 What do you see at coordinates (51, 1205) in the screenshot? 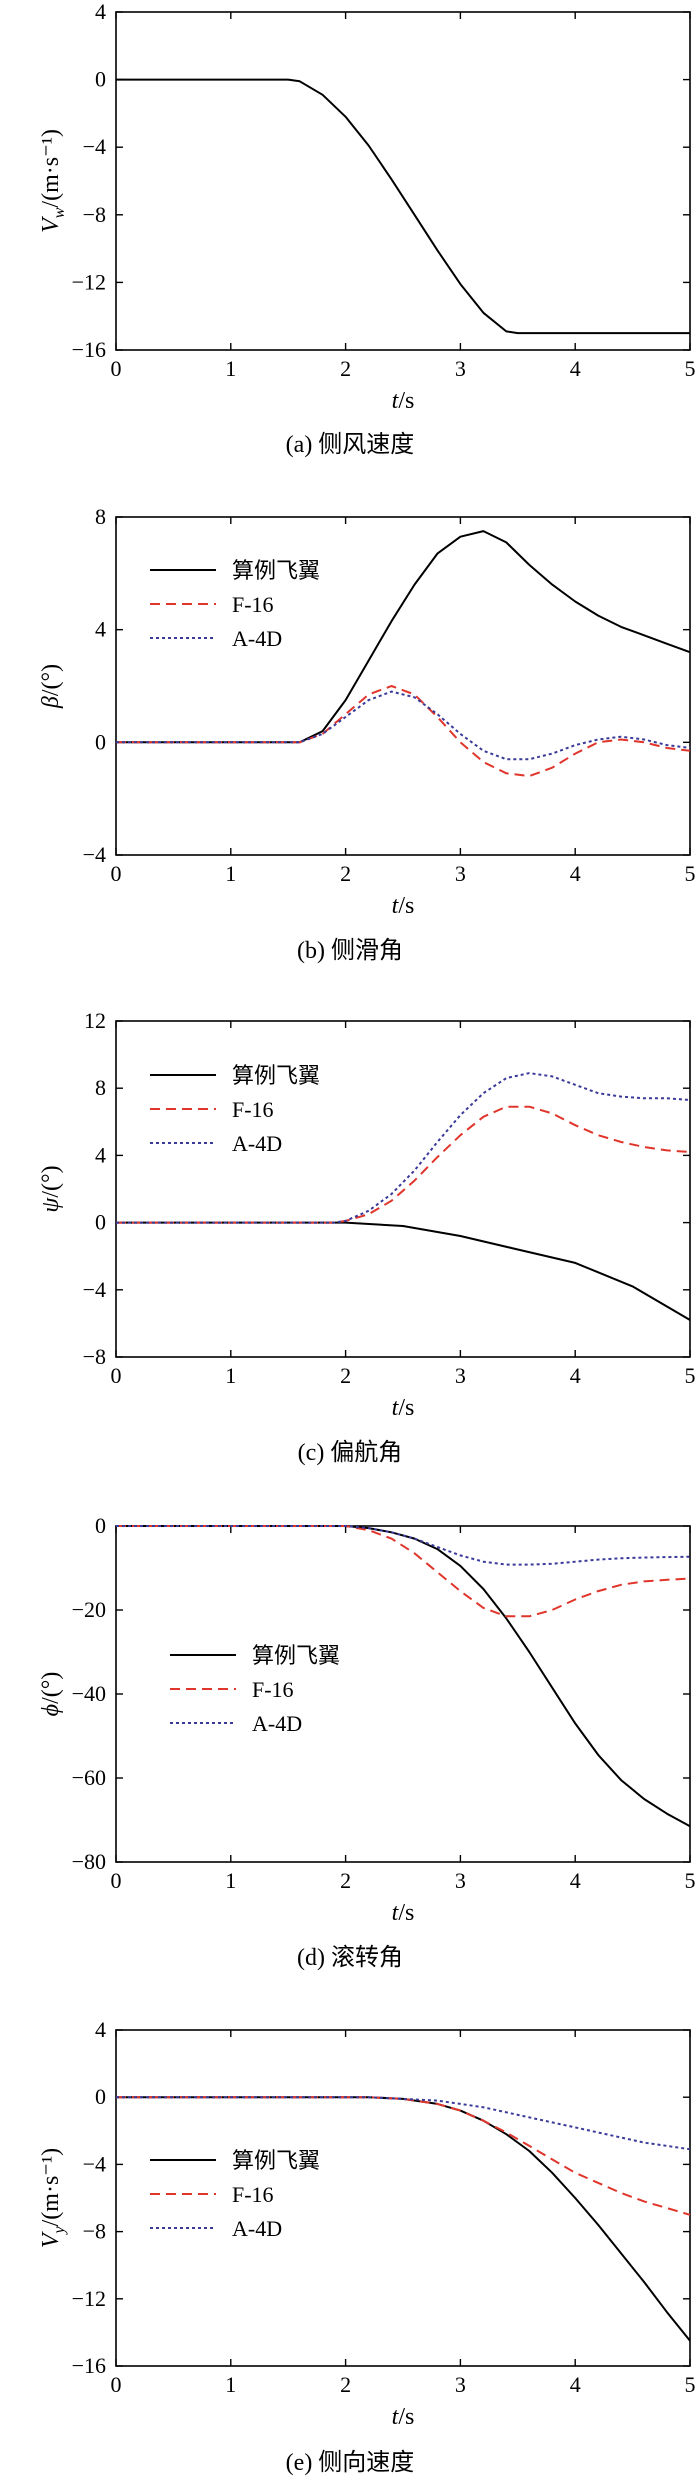
I see `axis-label-symbol: ψ` at bounding box center [51, 1205].